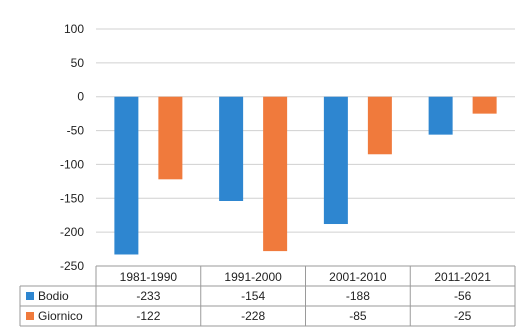 This screenshot has height=334, width=530. I want to click on y-tick-label: 50, so click(78, 63).